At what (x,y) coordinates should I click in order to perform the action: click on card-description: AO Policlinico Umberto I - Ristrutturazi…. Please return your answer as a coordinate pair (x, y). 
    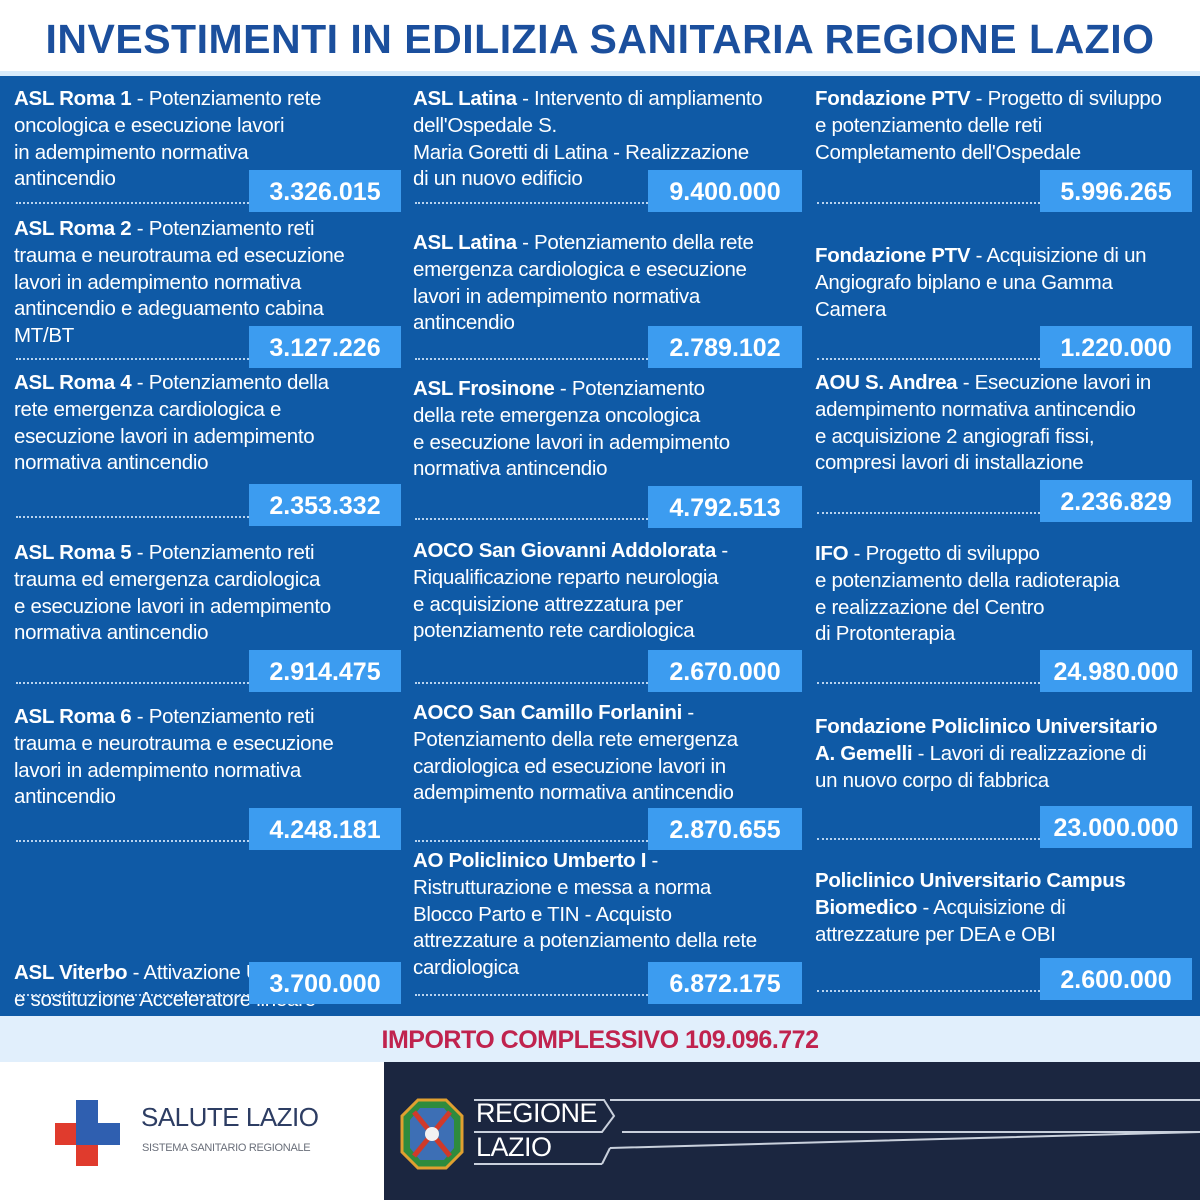
    Looking at the image, I should click on (585, 914).